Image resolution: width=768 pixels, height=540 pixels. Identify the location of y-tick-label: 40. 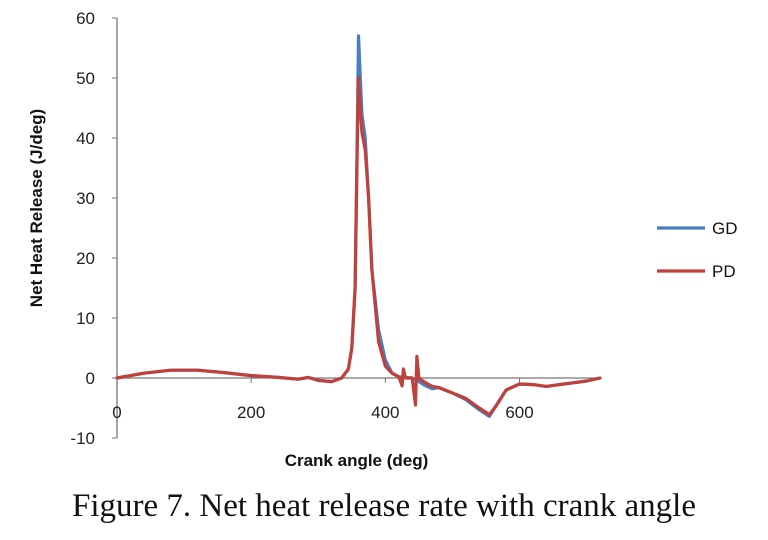
(85, 138).